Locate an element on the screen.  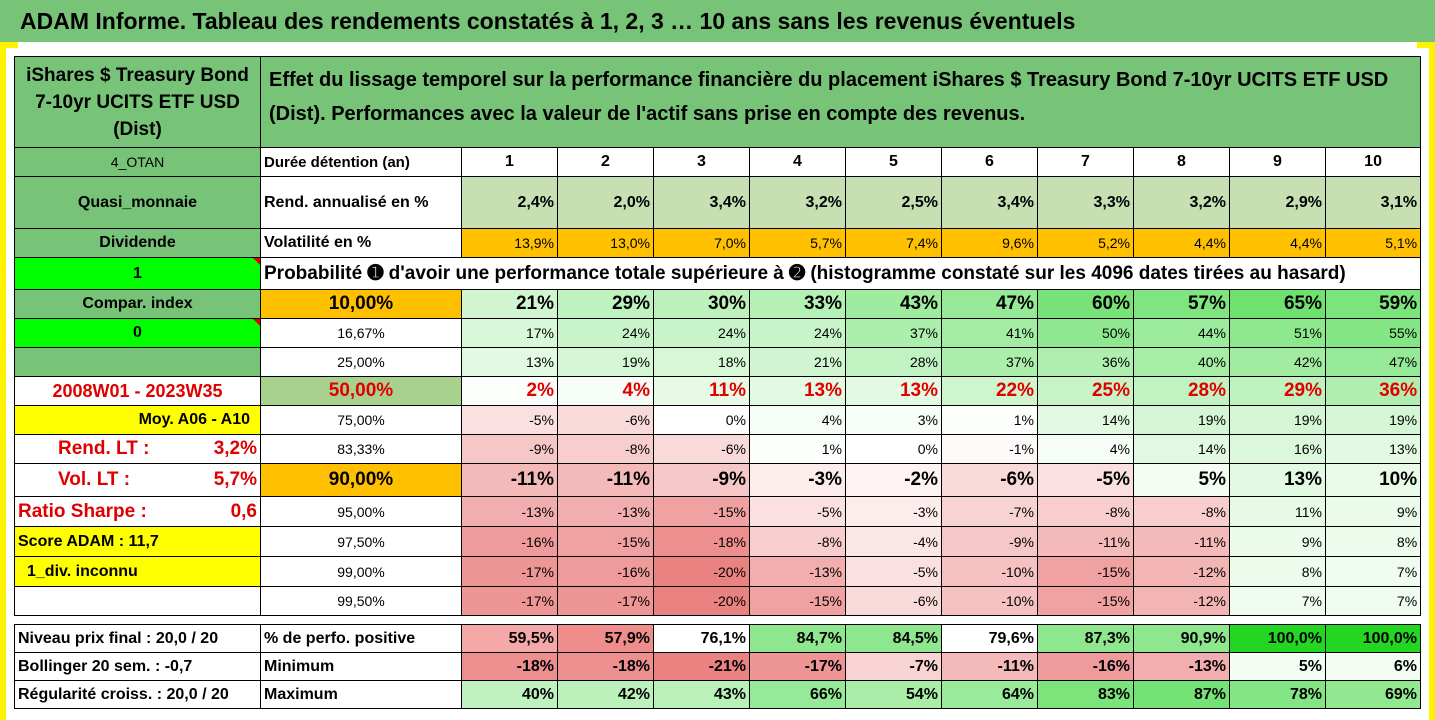
rend-cell: 3,3% is located at coordinates (1085, 202).